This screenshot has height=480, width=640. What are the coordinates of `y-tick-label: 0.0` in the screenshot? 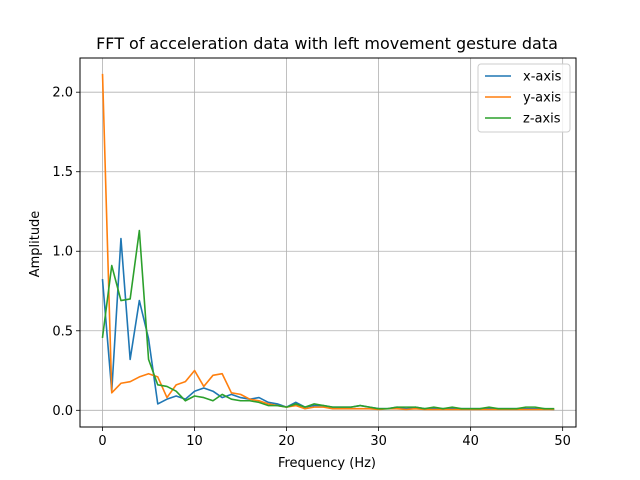 It's located at (62, 411).